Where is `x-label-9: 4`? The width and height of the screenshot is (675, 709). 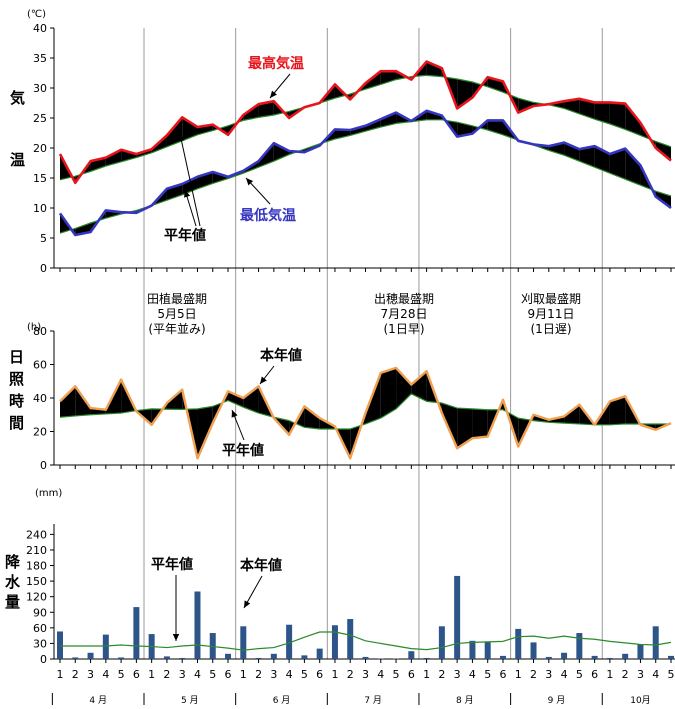
x-label-9: 4 is located at coordinates (197, 674).